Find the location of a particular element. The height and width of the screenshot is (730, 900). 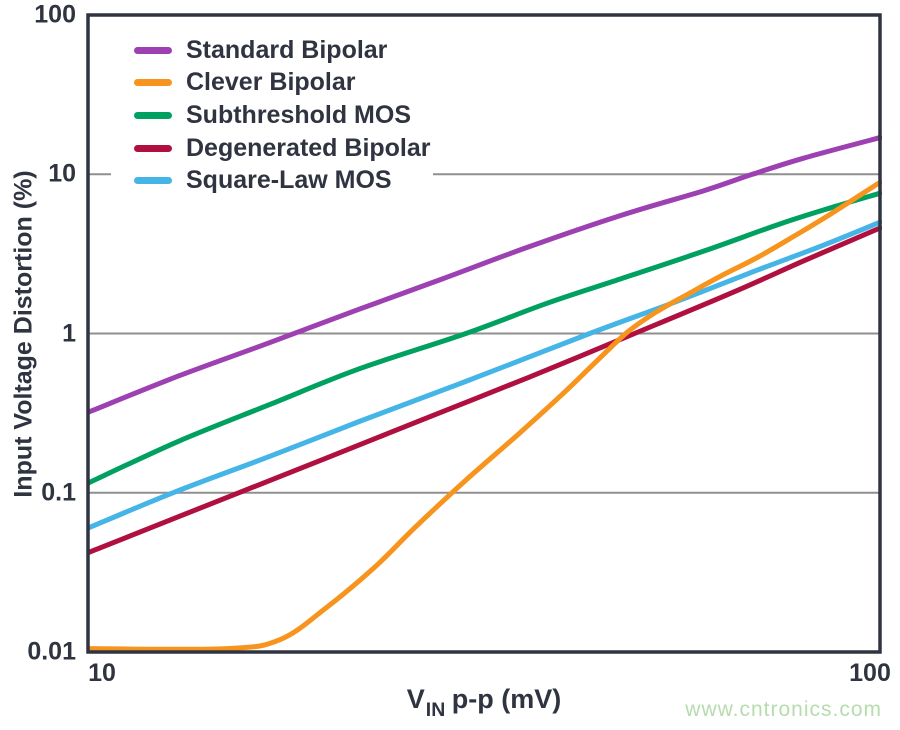

legend-item-standard-bipolar: Standard Bipolar is located at coordinates (272, 50).